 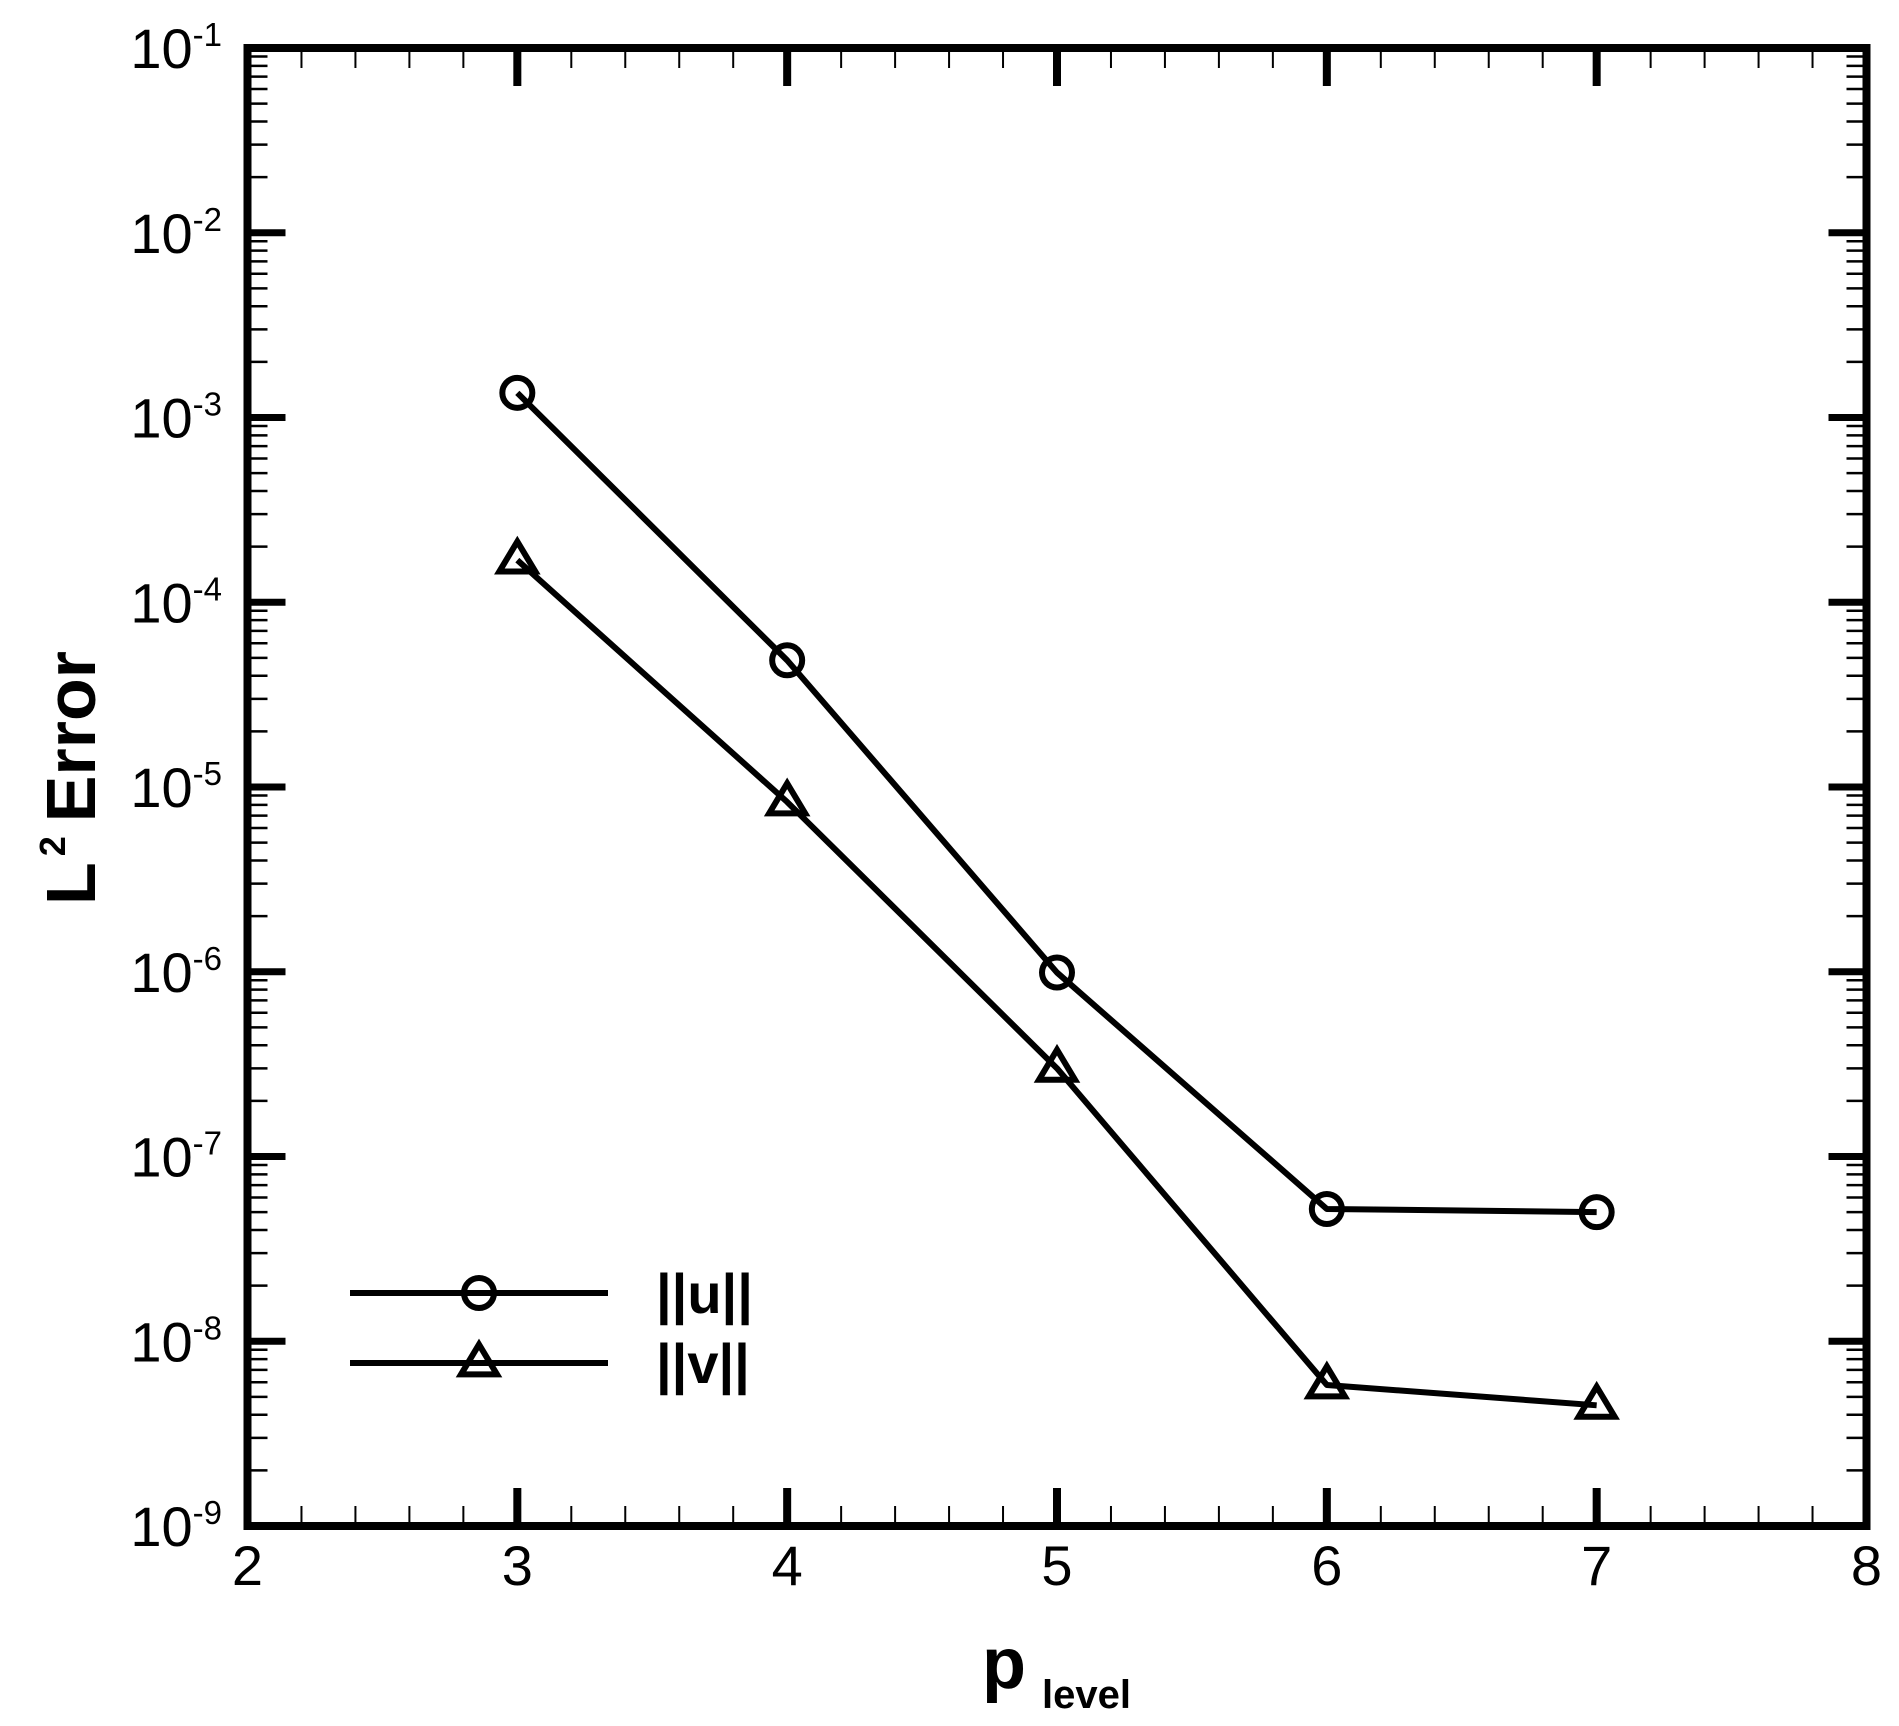 I want to click on x-tick-label: 8, so click(x=1866, y=1565).